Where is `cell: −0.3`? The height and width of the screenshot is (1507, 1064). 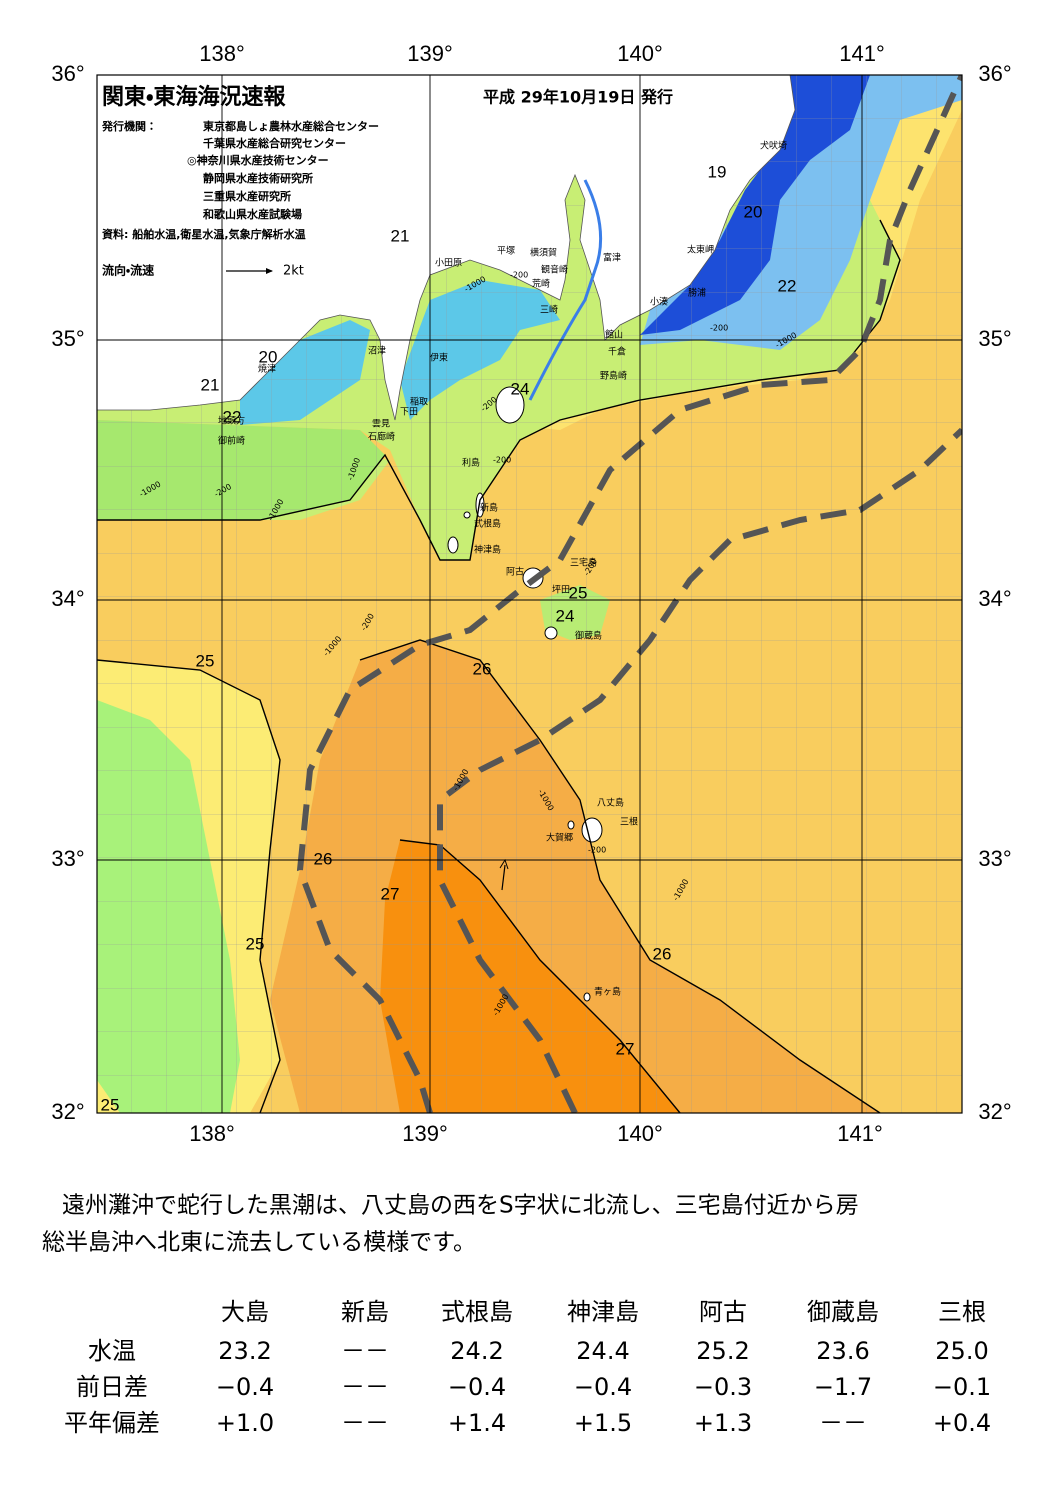 cell: −0.3 is located at coordinates (723, 1387).